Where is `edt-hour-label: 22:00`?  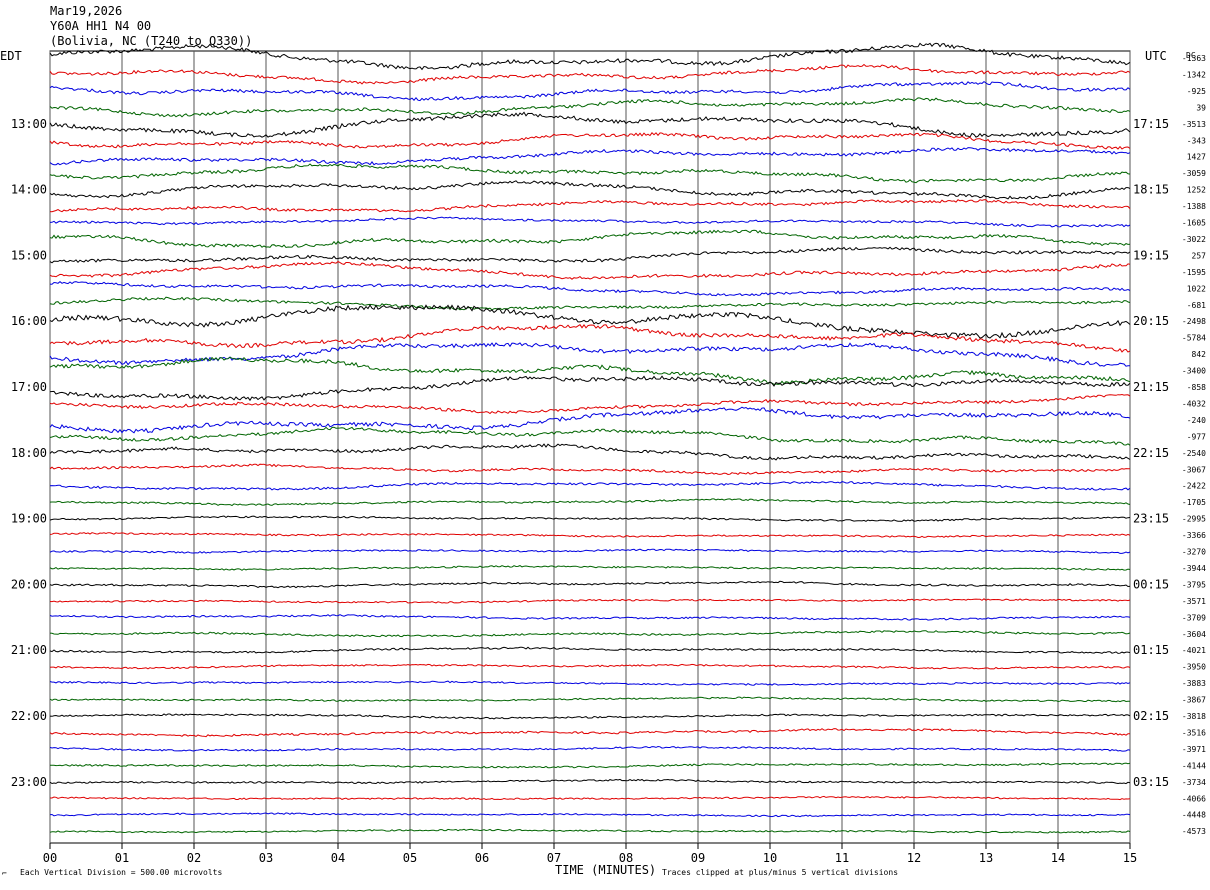 edt-hour-label: 22:00 is located at coordinates (29, 716).